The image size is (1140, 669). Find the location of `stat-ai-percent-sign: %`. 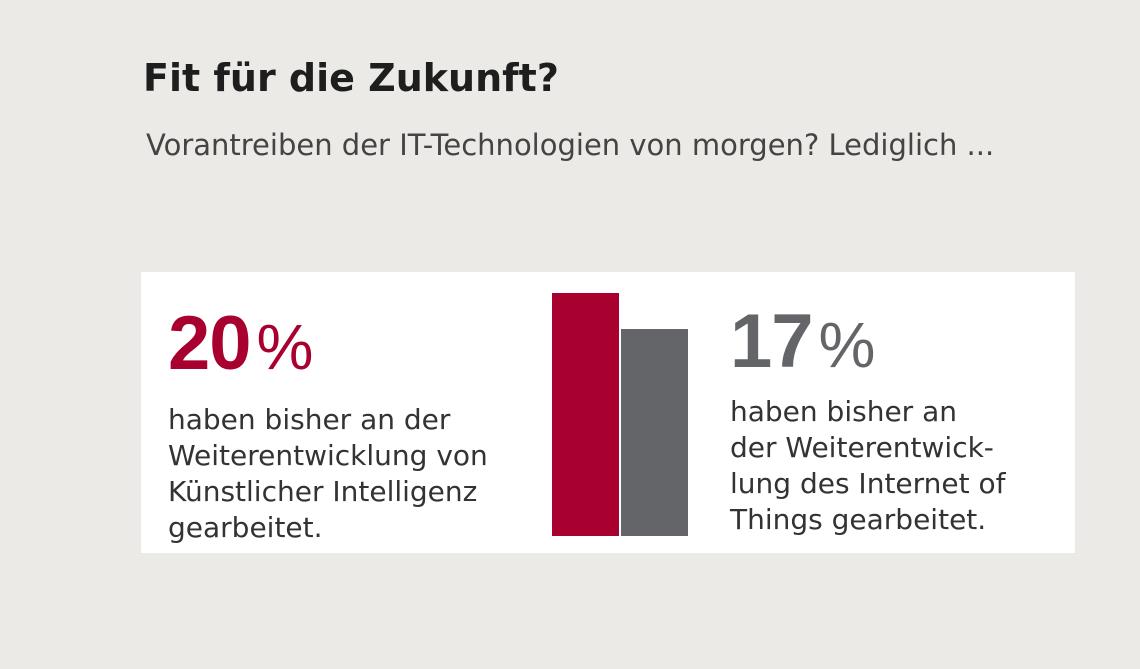

stat-ai-percent-sign: % is located at coordinates (285, 347).